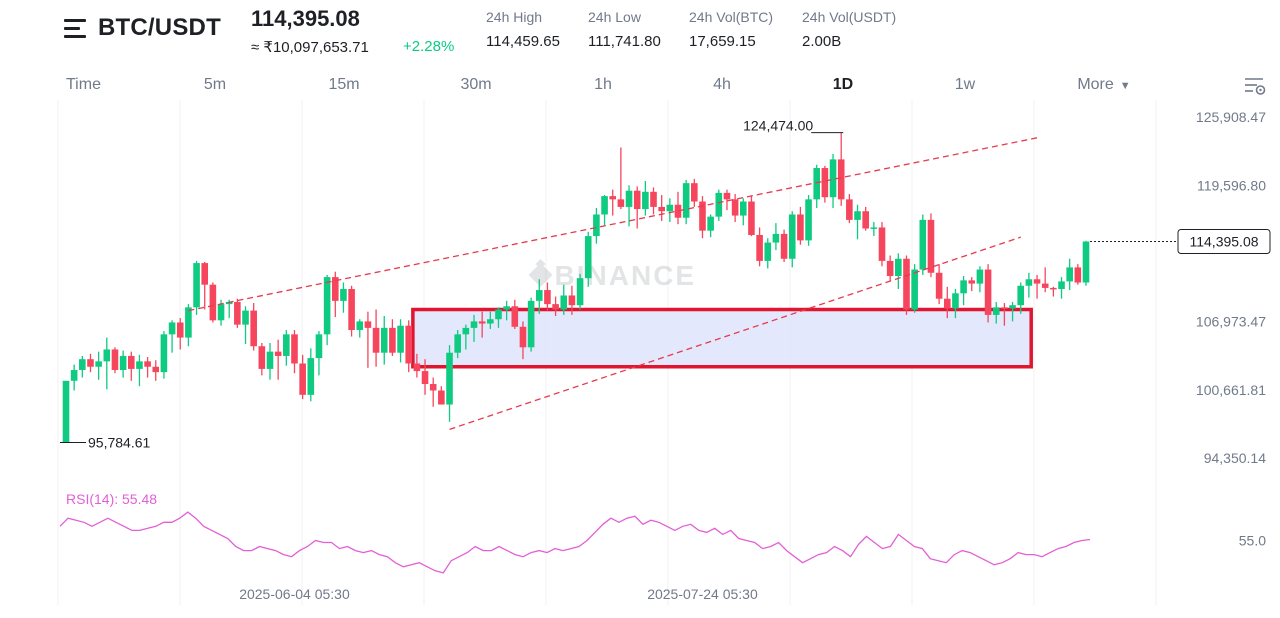  What do you see at coordinates (83, 84) in the screenshot?
I see `tab-time: Time` at bounding box center [83, 84].